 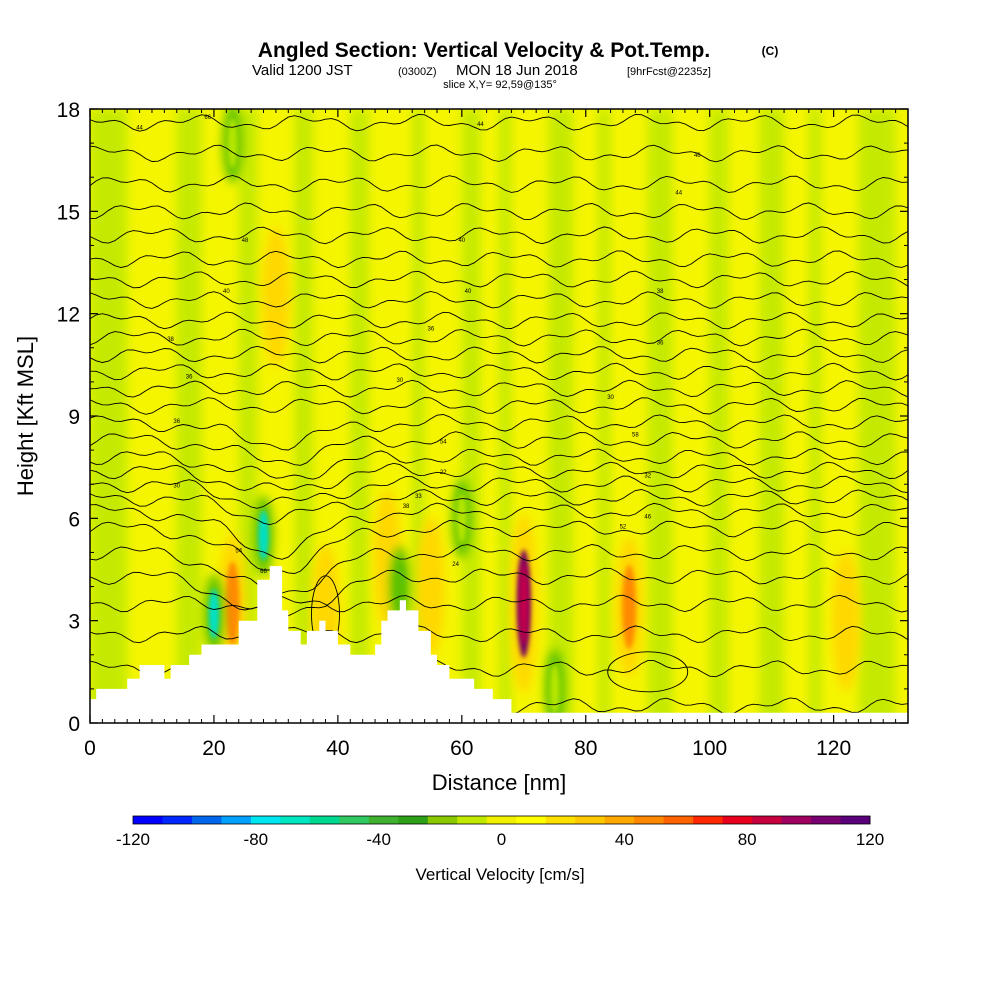 What do you see at coordinates (74, 519) in the screenshot?
I see `y-tick-label: 6` at bounding box center [74, 519].